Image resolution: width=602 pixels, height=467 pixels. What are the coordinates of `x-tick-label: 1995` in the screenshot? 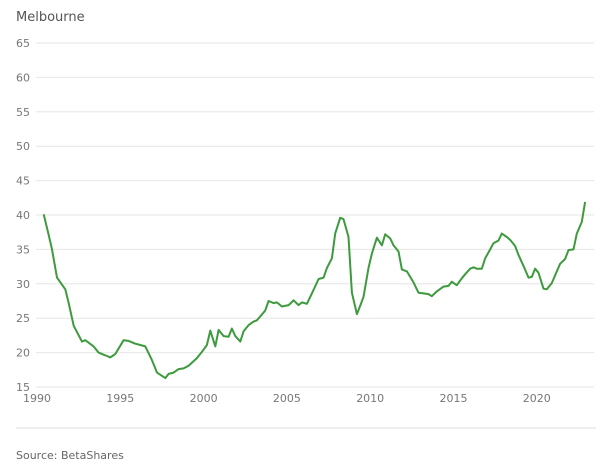 It's located at (120, 398).